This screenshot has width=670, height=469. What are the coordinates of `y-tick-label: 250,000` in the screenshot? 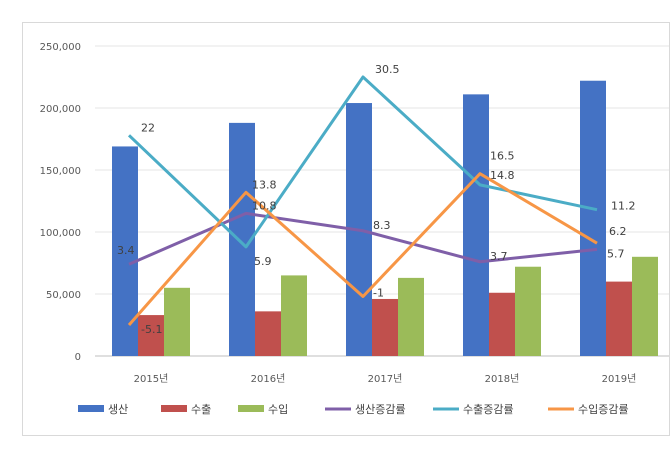 It's located at (60, 47).